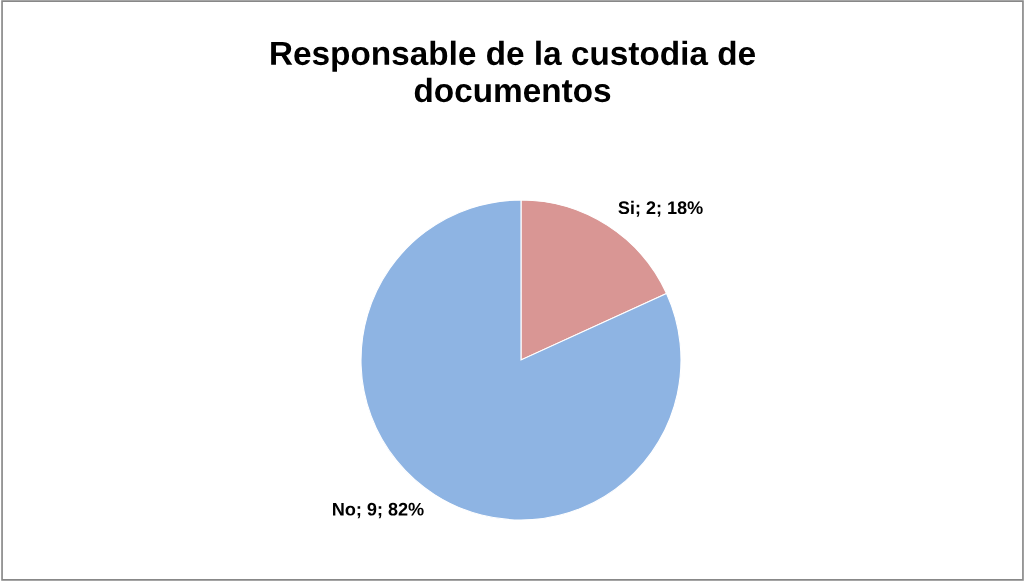 This screenshot has width=1025, height=581. I want to click on chart-title: Responsable de la custodia de documentos, so click(513, 71).